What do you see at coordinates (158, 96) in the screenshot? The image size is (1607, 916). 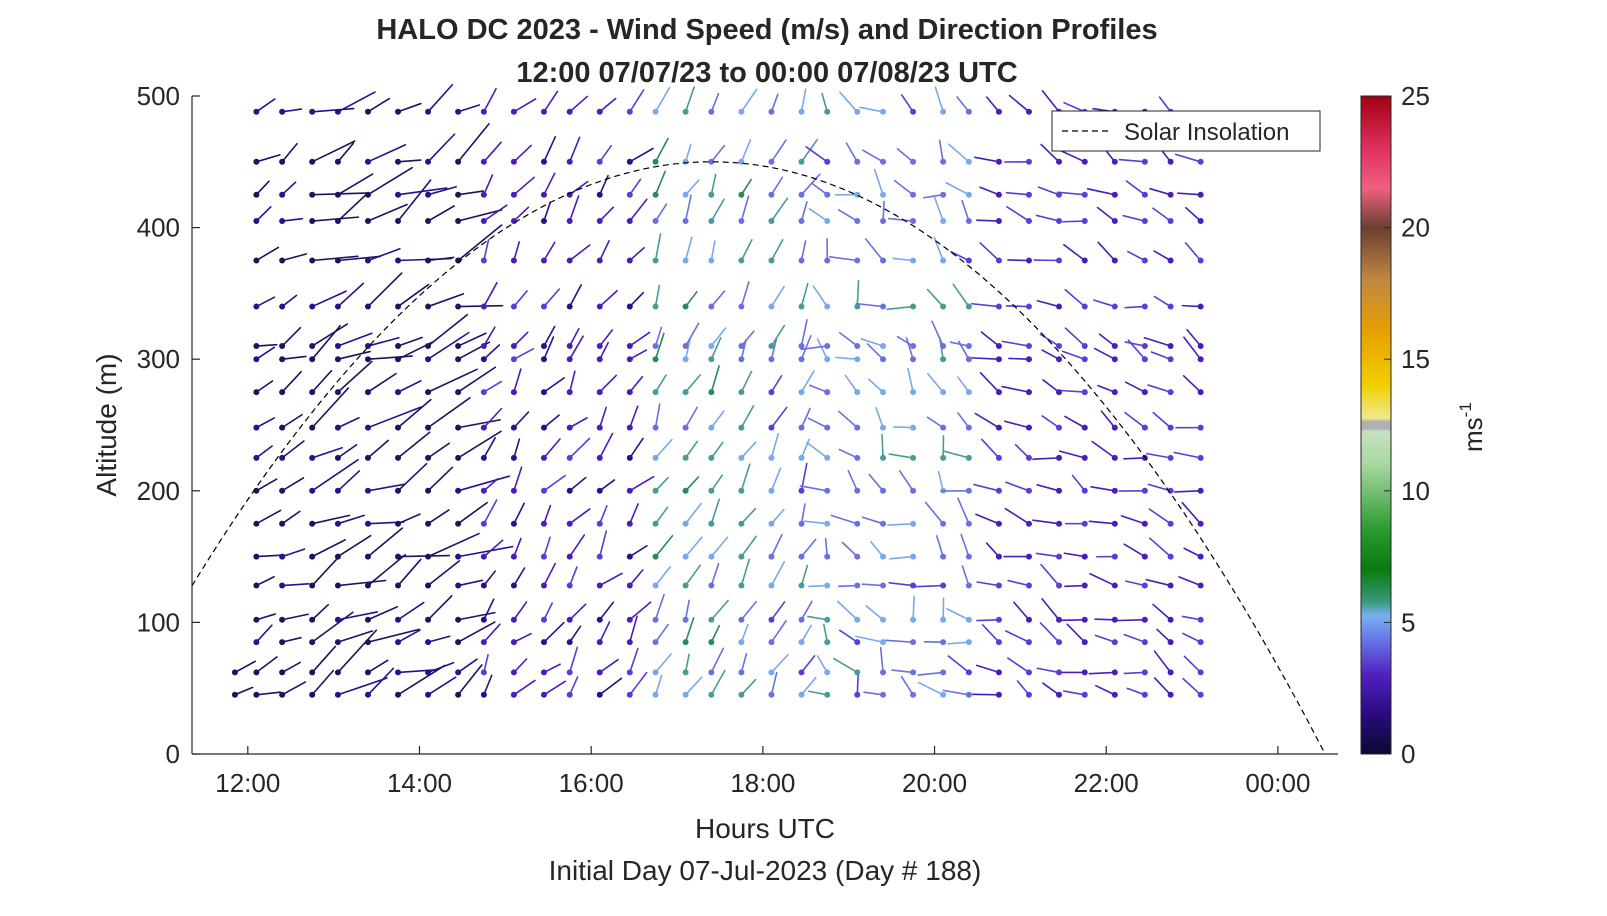 I see `y-tick-label: 500` at bounding box center [158, 96].